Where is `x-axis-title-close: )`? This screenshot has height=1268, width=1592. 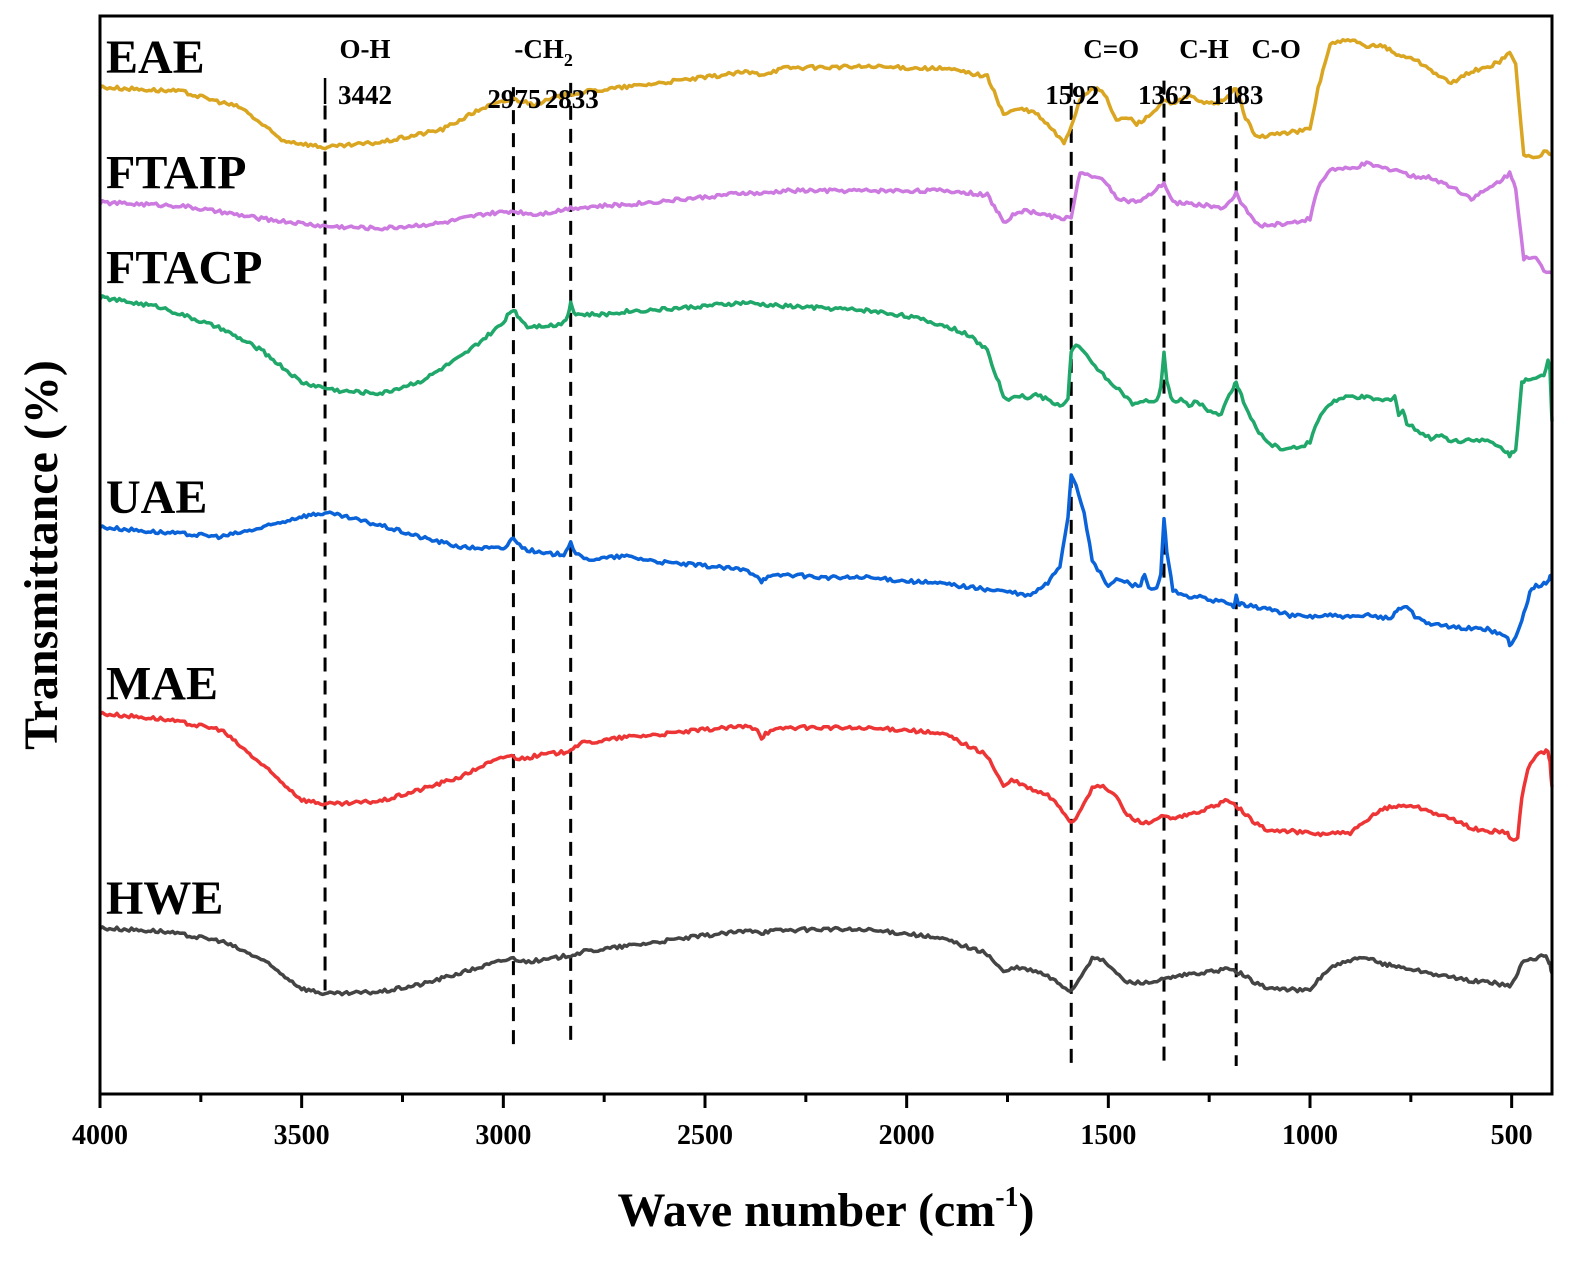 x-axis-title-close: ) is located at coordinates (1027, 1210).